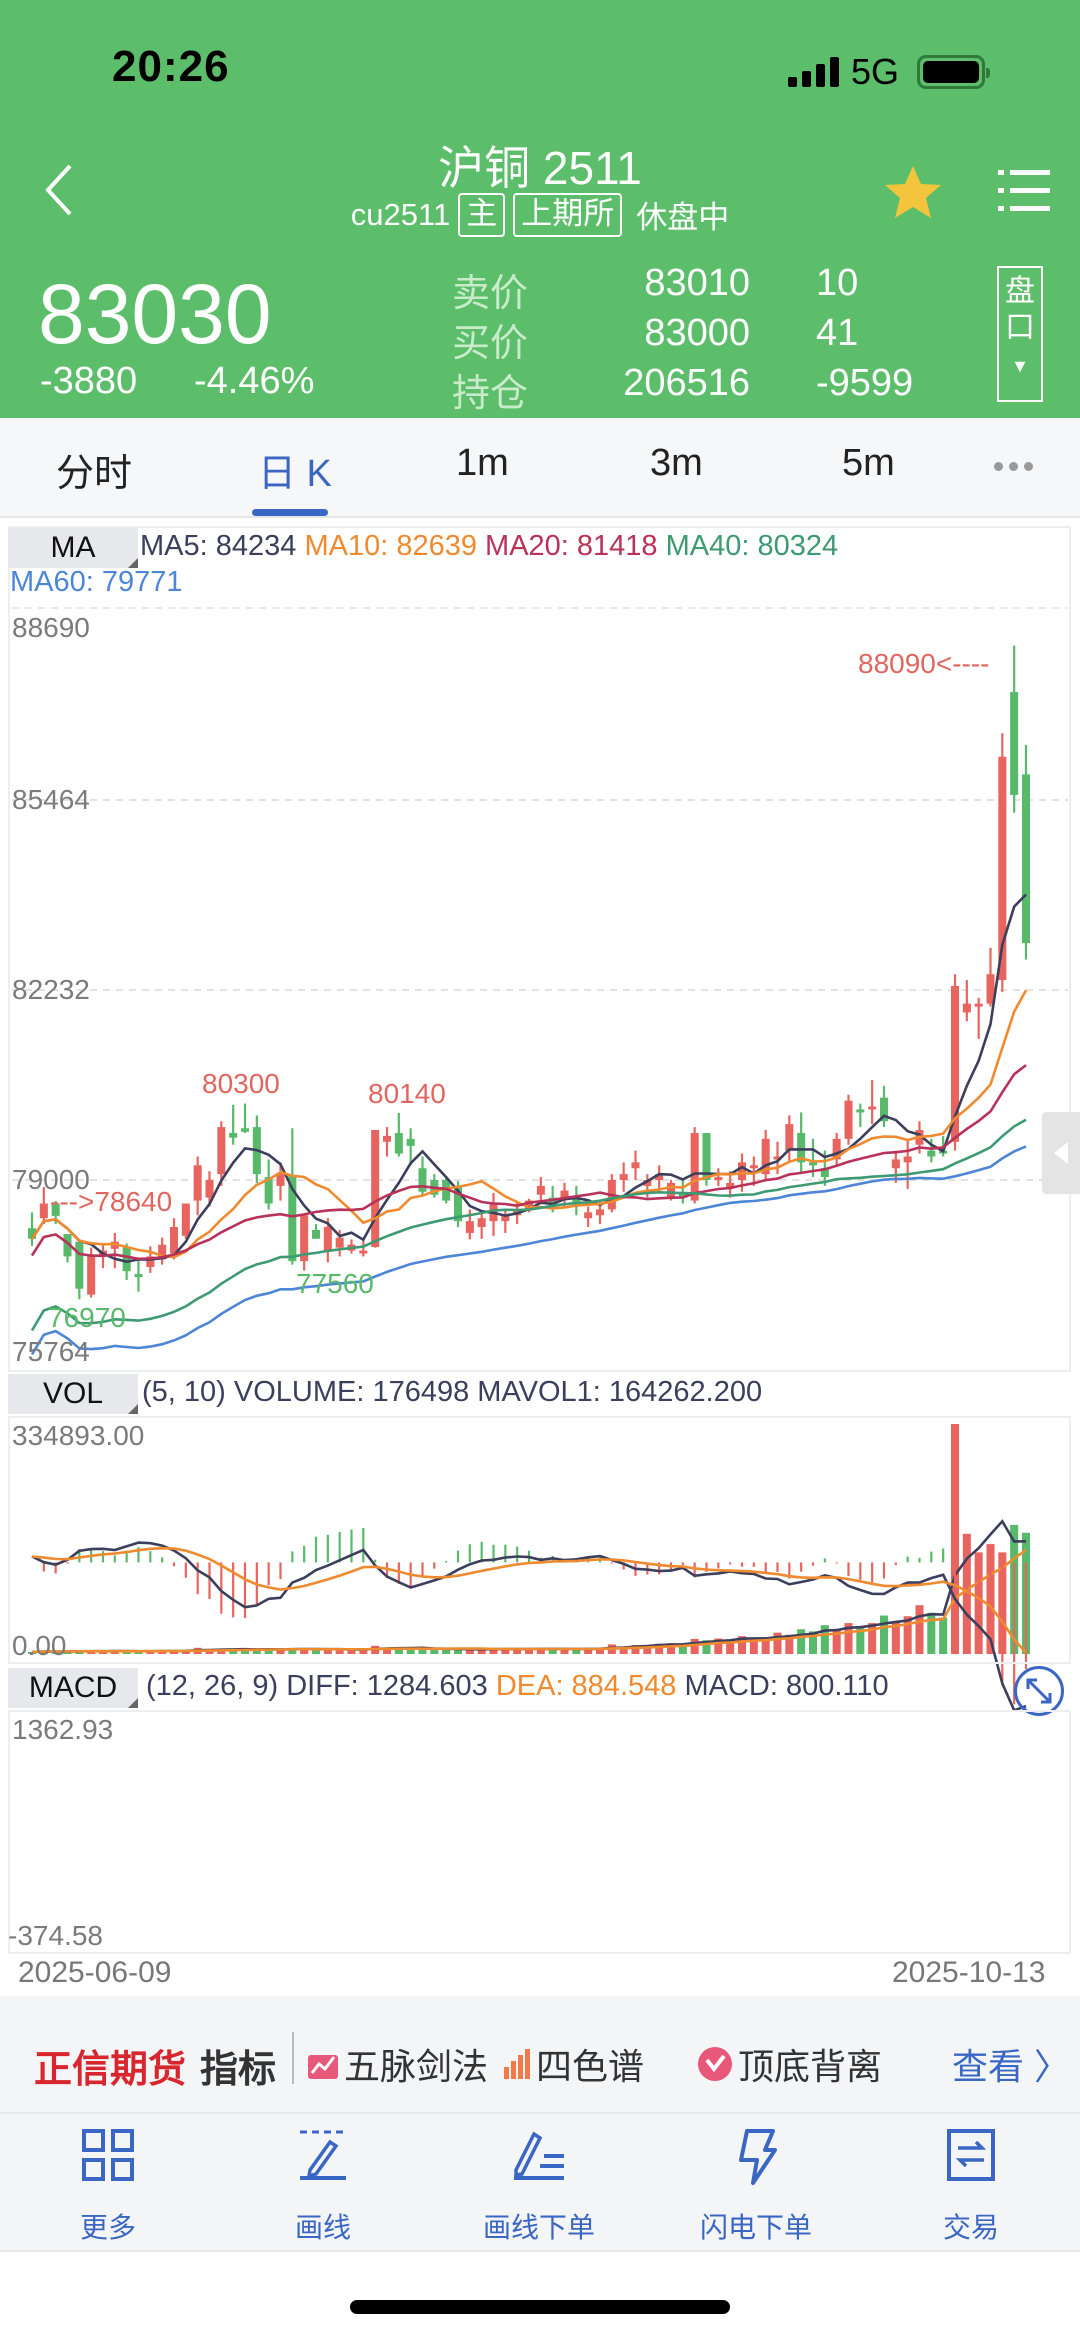 This screenshot has height=2337, width=1080. Describe the element at coordinates (571, 546) in the screenshot. I see `ma20-value: MA20: 81418` at that location.